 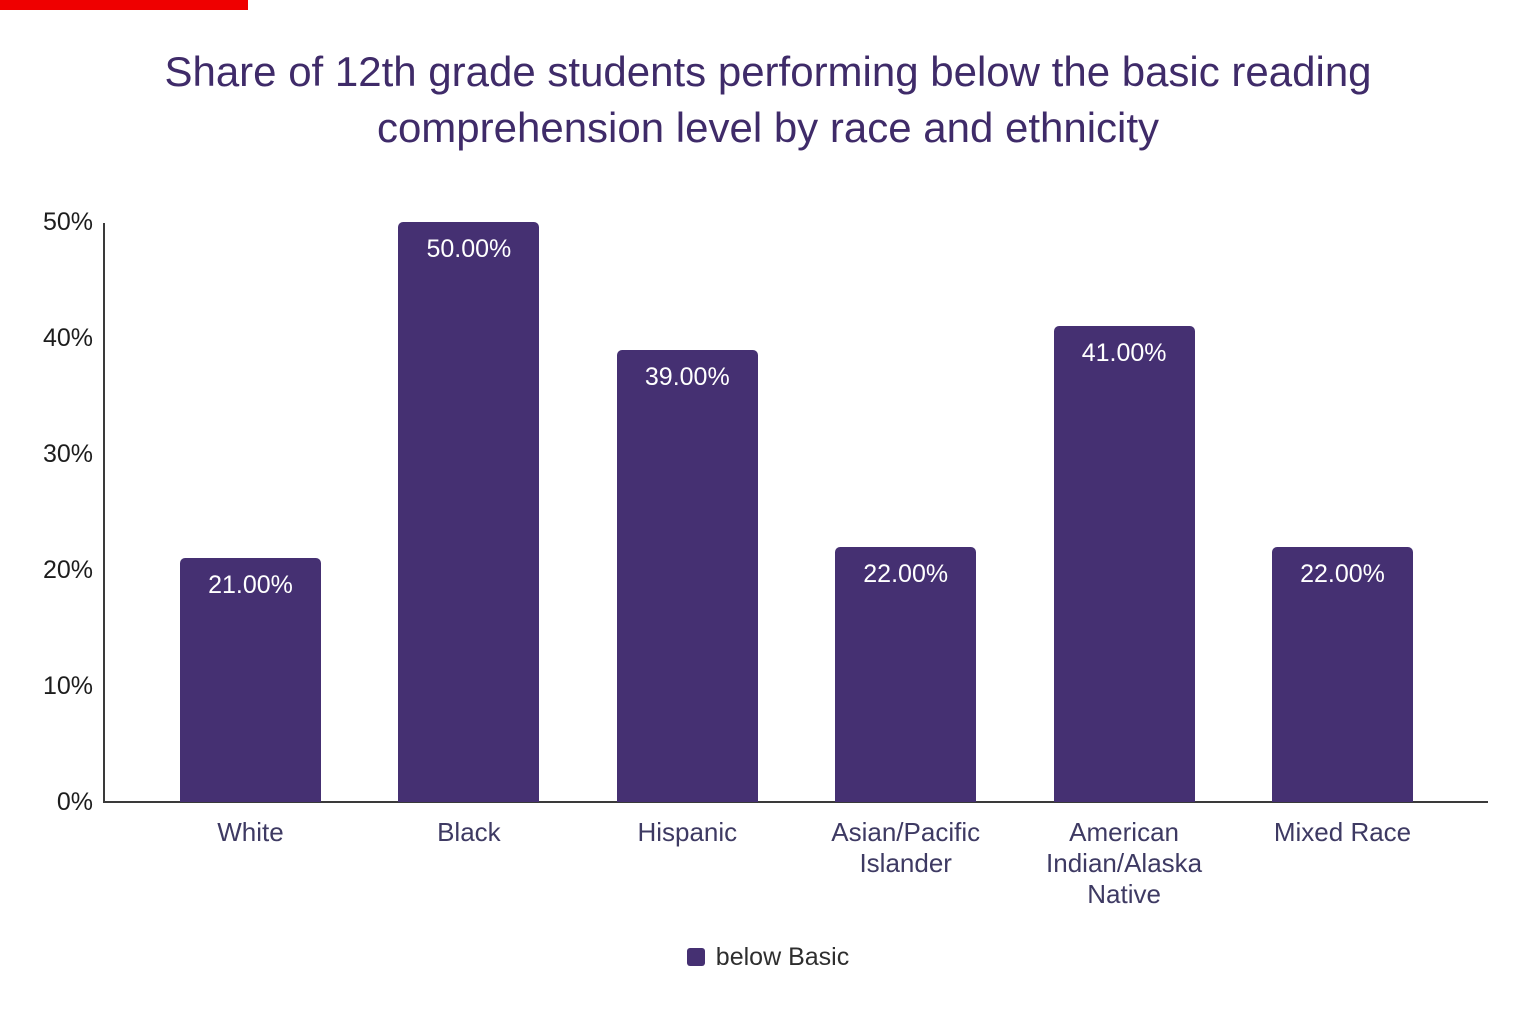 I want to click on x-category-label: Mixed Race, so click(x=1342, y=832).